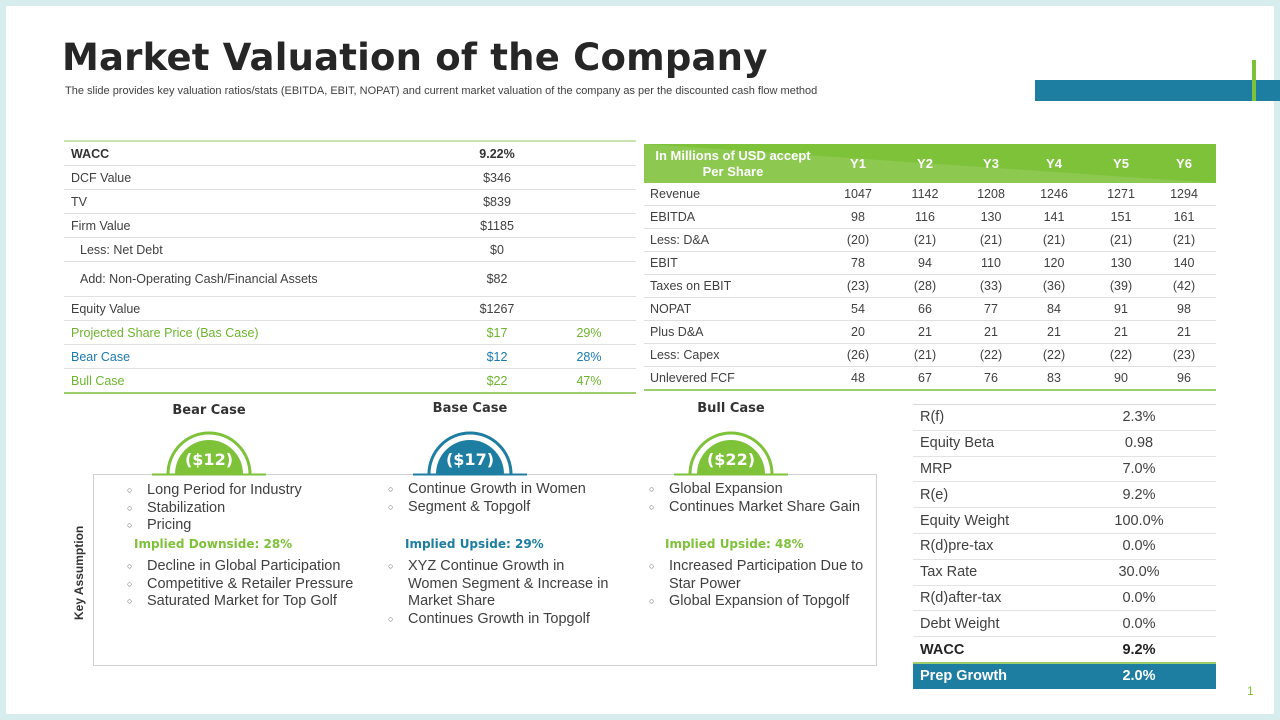  What do you see at coordinates (964, 676) in the screenshot?
I see `wacc-label: Prep Growth` at bounding box center [964, 676].